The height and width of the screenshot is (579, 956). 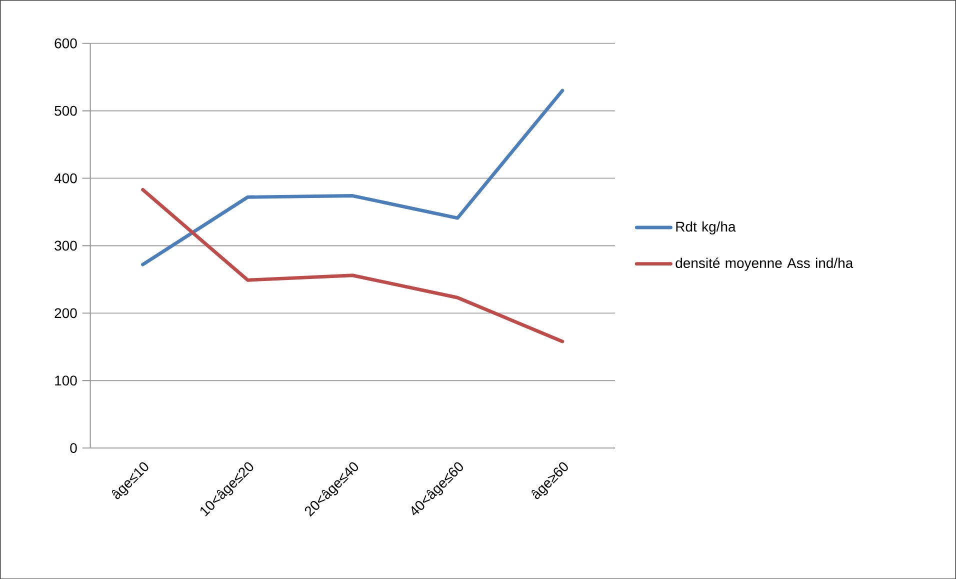 What do you see at coordinates (65, 111) in the screenshot?
I see `y-tick-label: 500` at bounding box center [65, 111].